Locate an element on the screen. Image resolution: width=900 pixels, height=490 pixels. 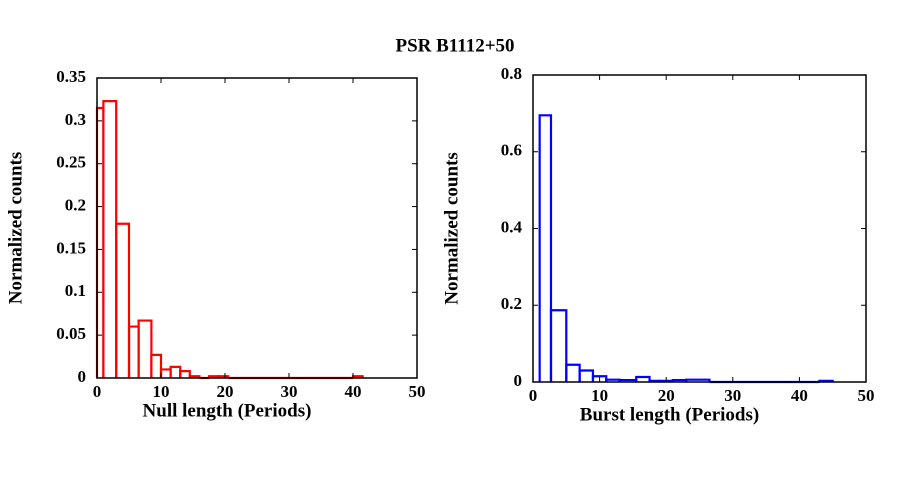
y-tick-label: 0.4 is located at coordinates (512, 226).